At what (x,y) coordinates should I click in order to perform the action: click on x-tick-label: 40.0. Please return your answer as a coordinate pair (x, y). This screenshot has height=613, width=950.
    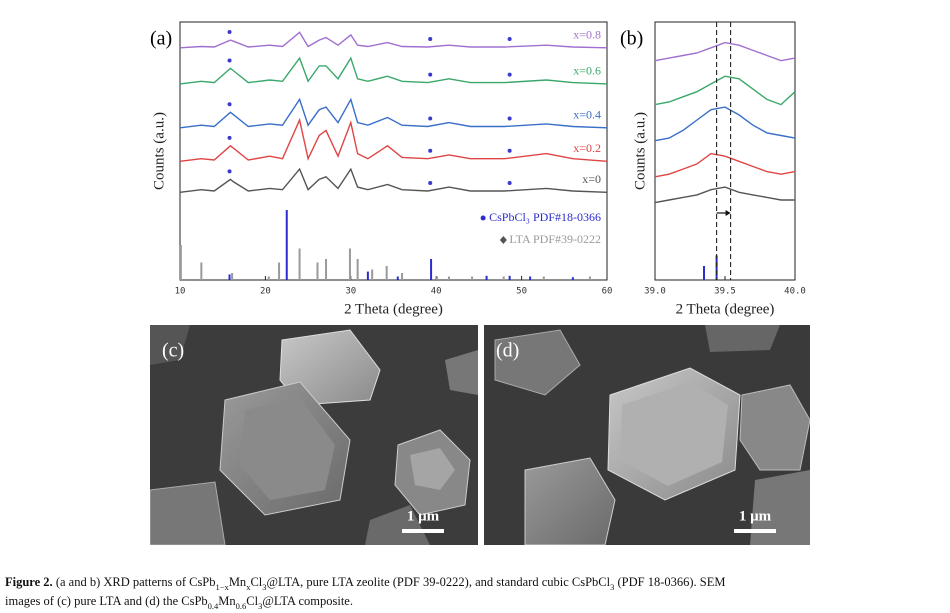
    Looking at the image, I should click on (795, 292).